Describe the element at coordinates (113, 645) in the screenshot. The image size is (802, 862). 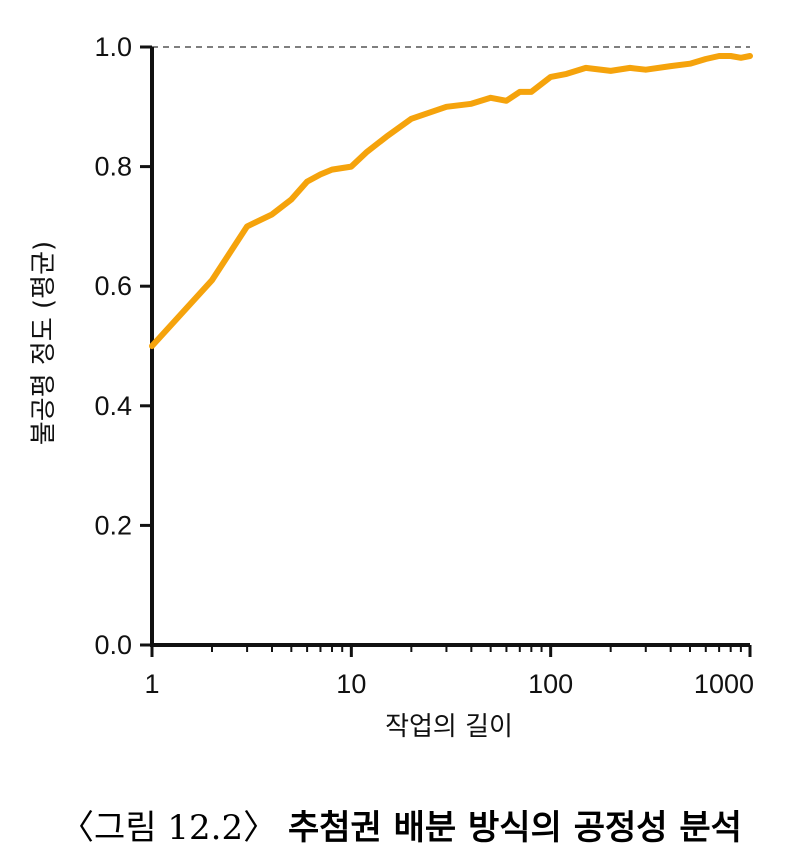
I see `y-tick-label: 0.0` at that location.